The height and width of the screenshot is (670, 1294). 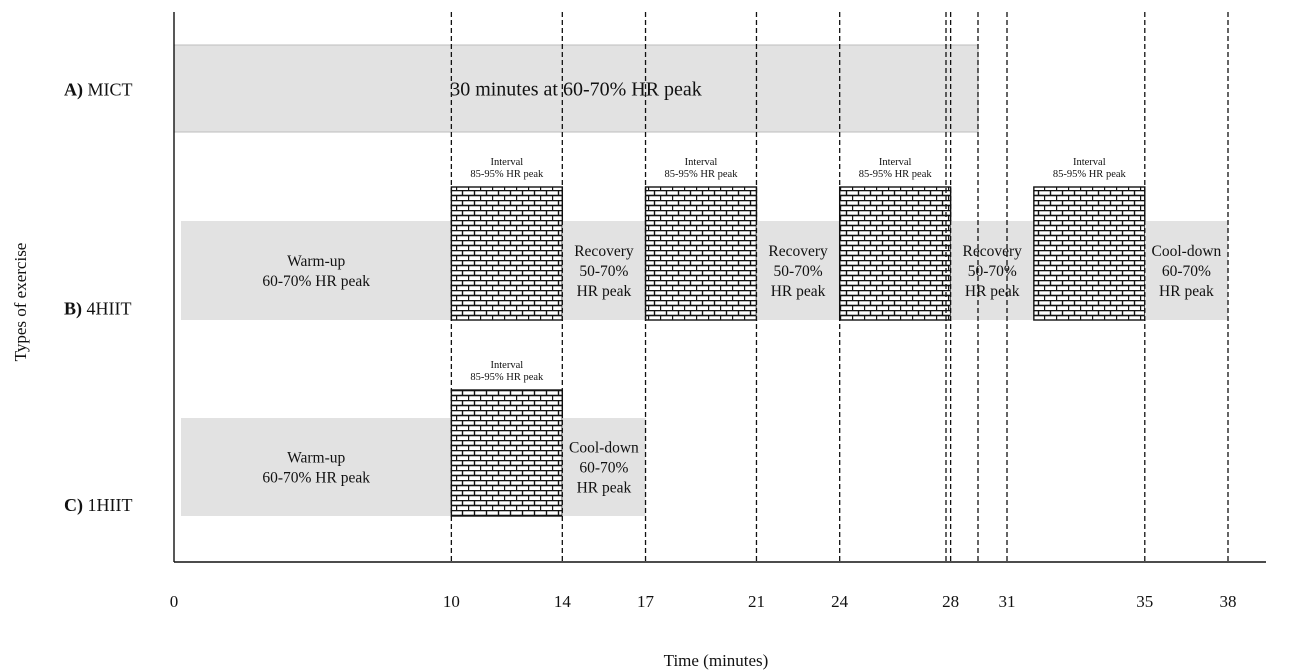 I want to click on interval-caption-4hiit-5-0: Interval, so click(x=895, y=162).